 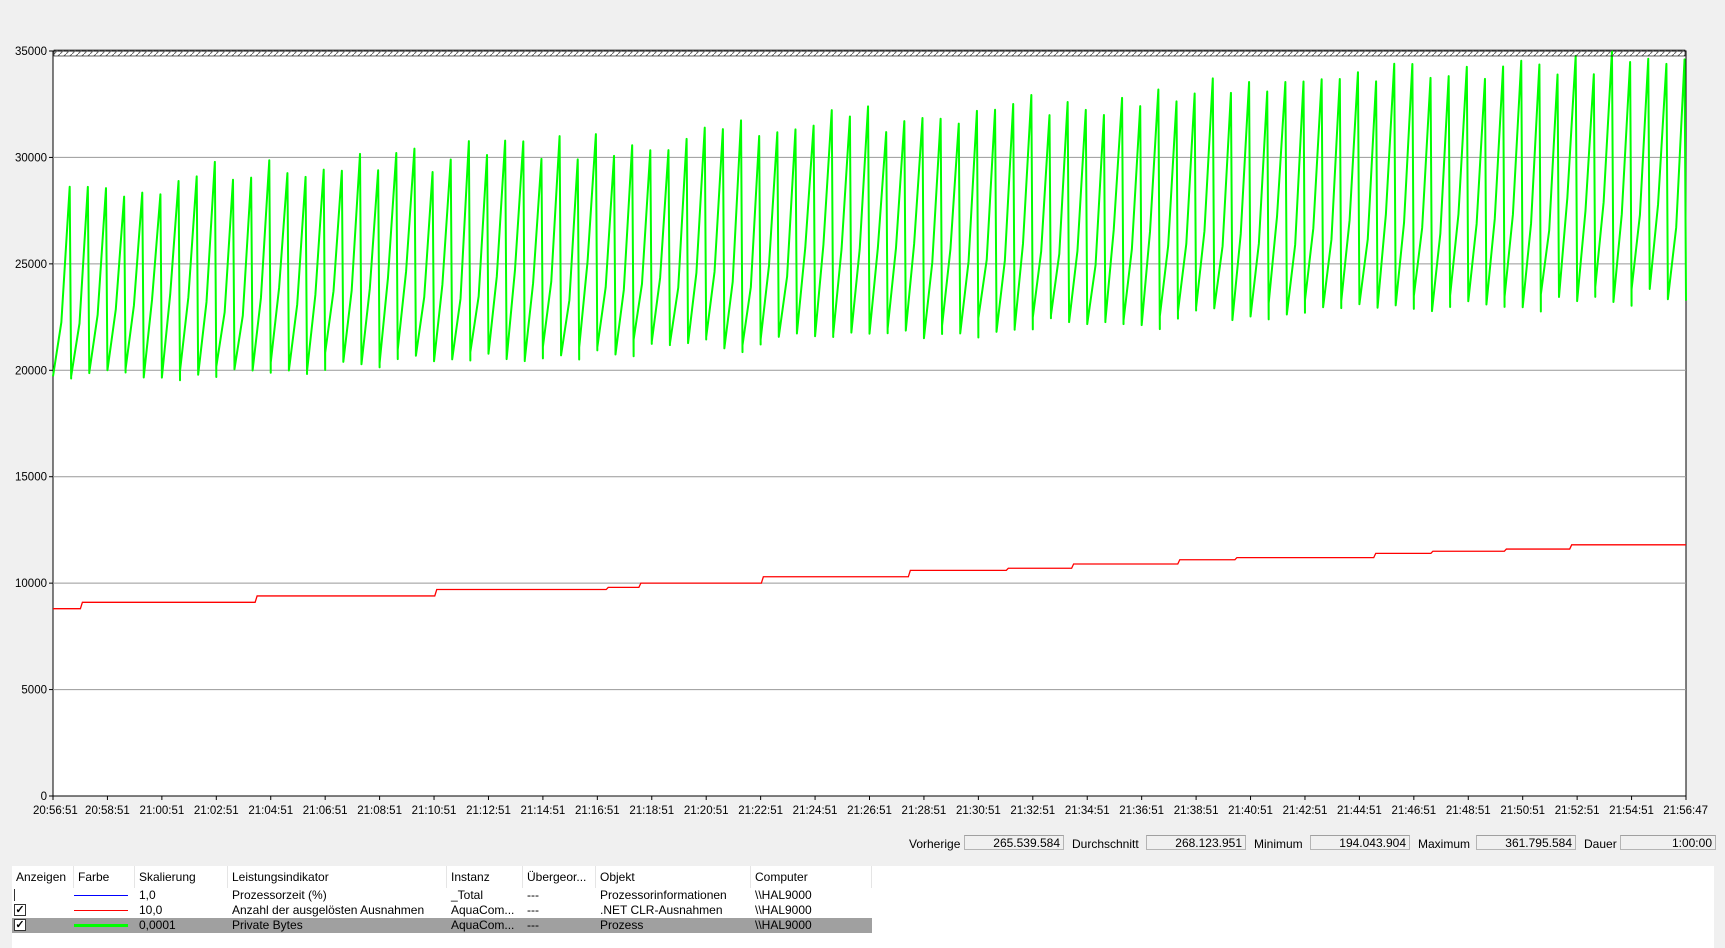 I want to click on object-cell: .NET CLR-Ausnahmen, so click(x=661, y=910).